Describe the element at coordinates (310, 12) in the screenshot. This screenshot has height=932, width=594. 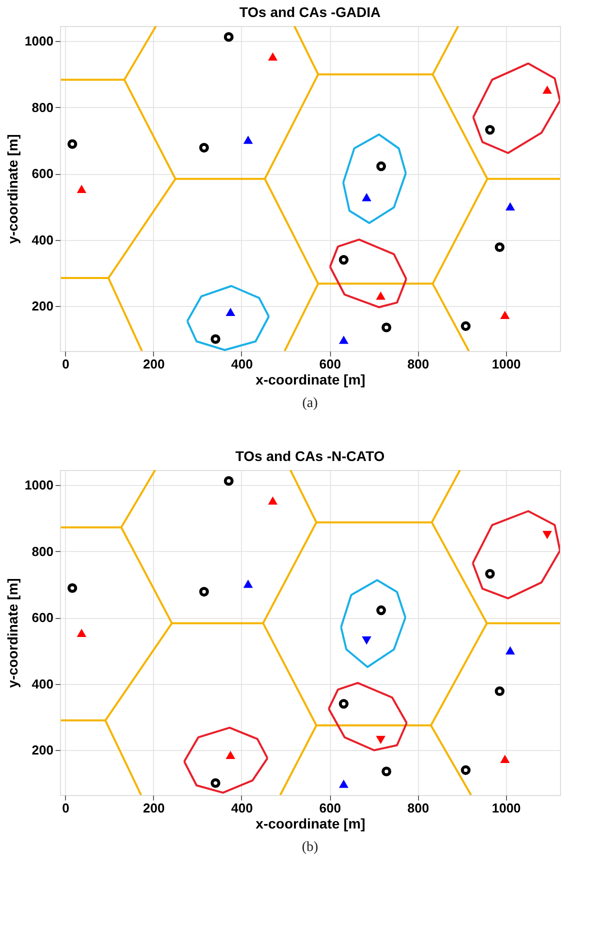
I see `chart-title: TOs and CAs -GADIA` at that location.